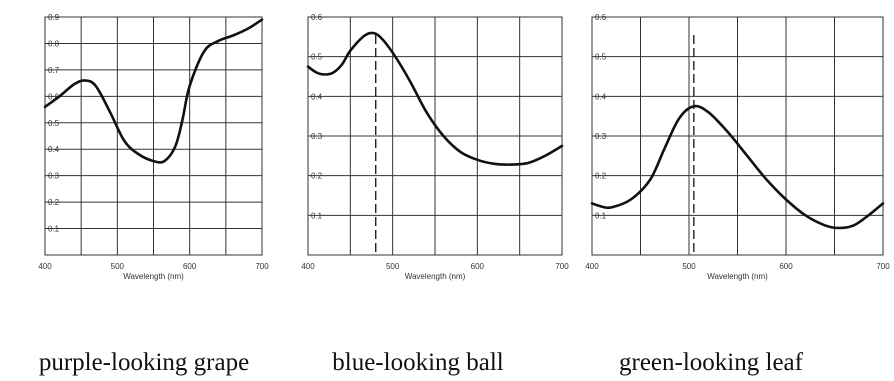 This screenshot has width=894, height=381. I want to click on reflectance-curve-leaf, so click(737, 167).